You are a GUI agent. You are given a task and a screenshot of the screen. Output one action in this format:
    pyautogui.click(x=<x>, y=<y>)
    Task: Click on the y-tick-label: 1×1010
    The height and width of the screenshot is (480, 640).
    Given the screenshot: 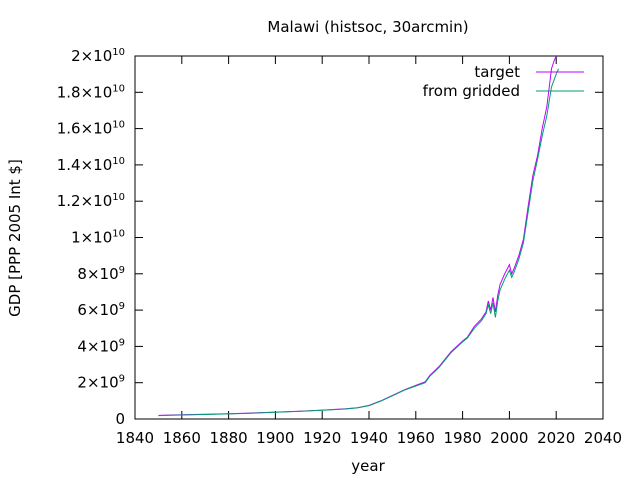 What is the action you would take?
    pyautogui.click(x=98, y=238)
    